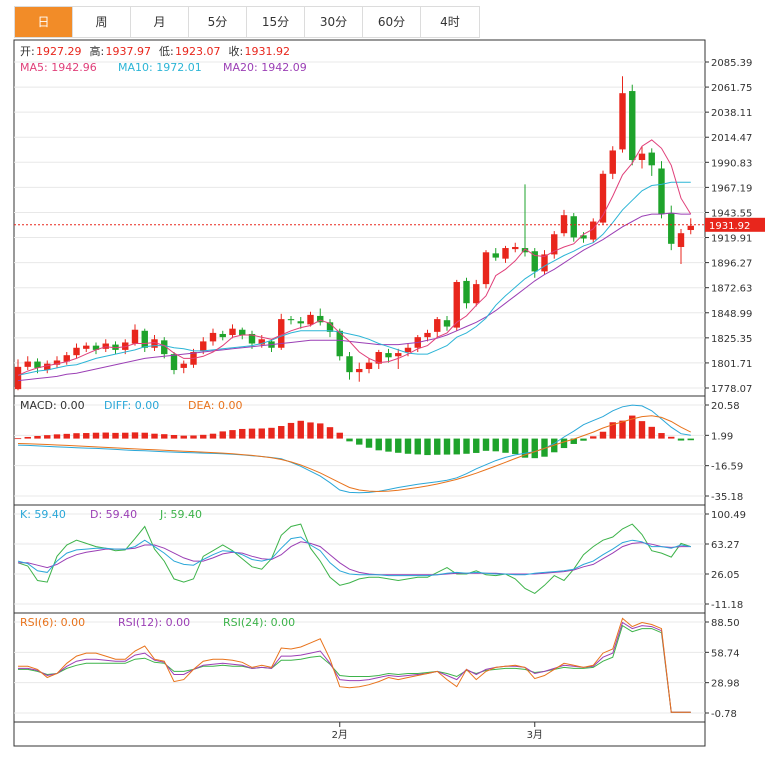  Describe the element at coordinates (154, 622) in the screenshot. I see `rsi-legend-rsi12: RSI(12): 0.00` at that location.